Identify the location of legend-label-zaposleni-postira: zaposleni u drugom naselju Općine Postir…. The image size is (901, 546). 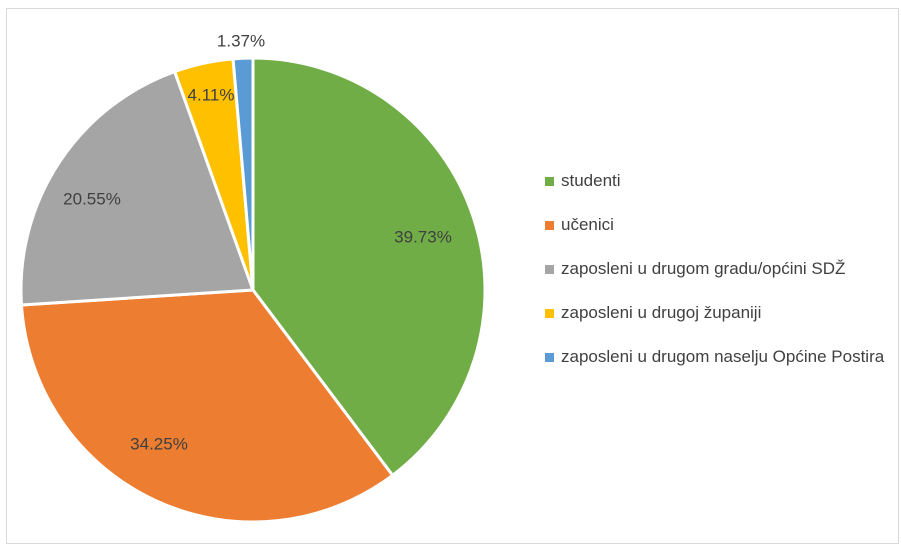
(723, 356).